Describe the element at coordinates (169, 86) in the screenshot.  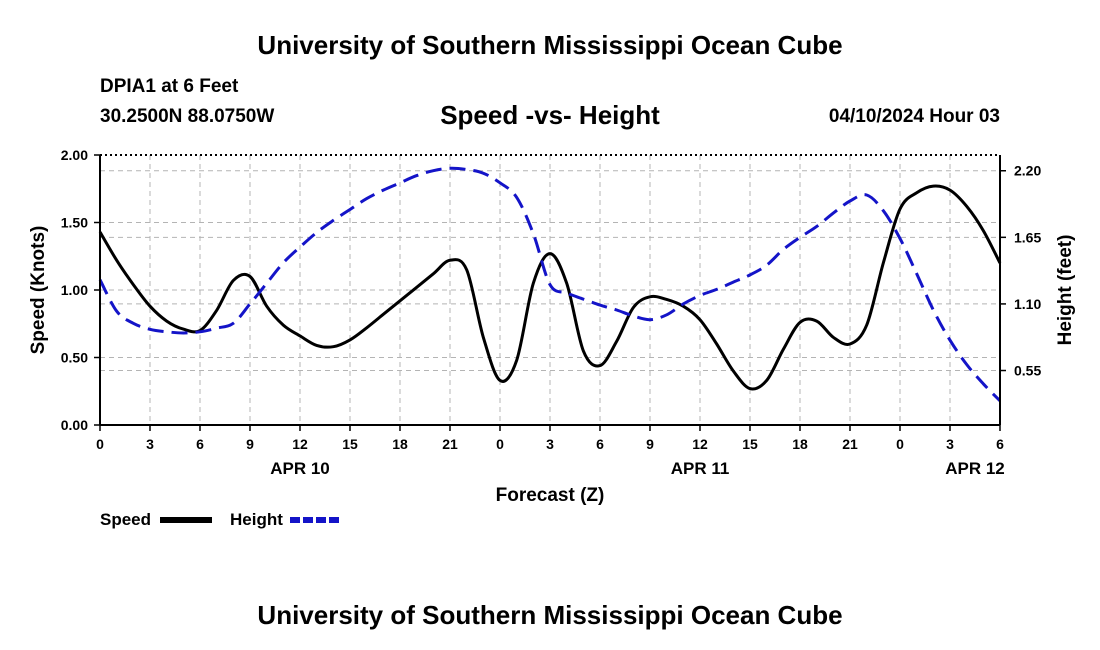
I see `station-name: DPIA1 at 6 Feet` at that location.